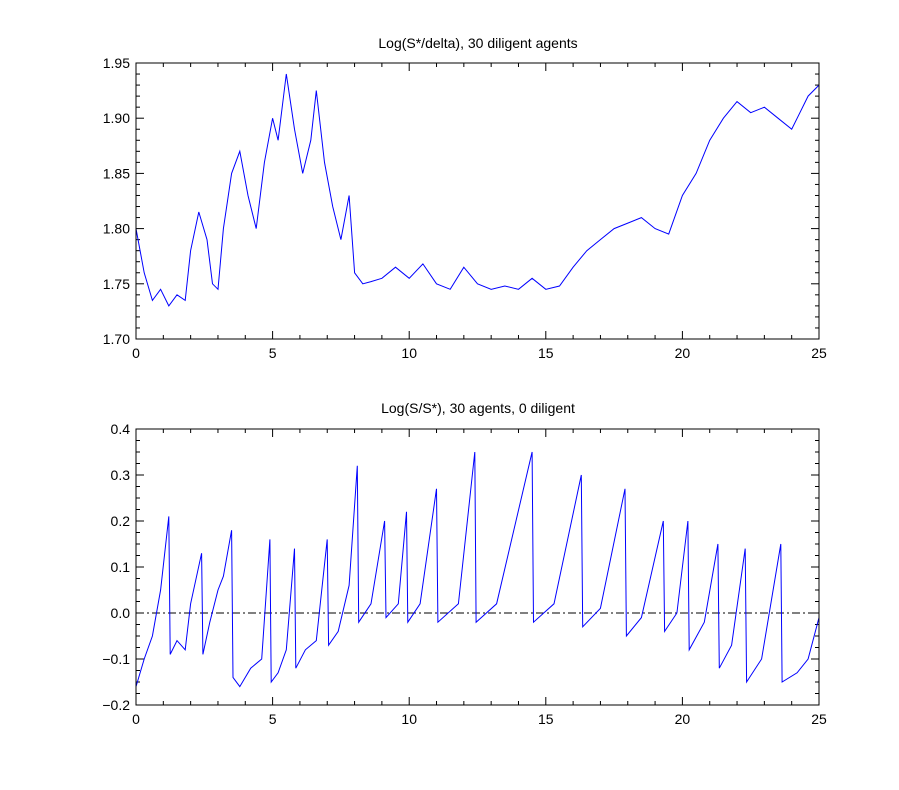 This screenshot has width=899, height=790. What do you see at coordinates (819, 719) in the screenshot?
I see `bottom-x-tick-label: 25` at bounding box center [819, 719].